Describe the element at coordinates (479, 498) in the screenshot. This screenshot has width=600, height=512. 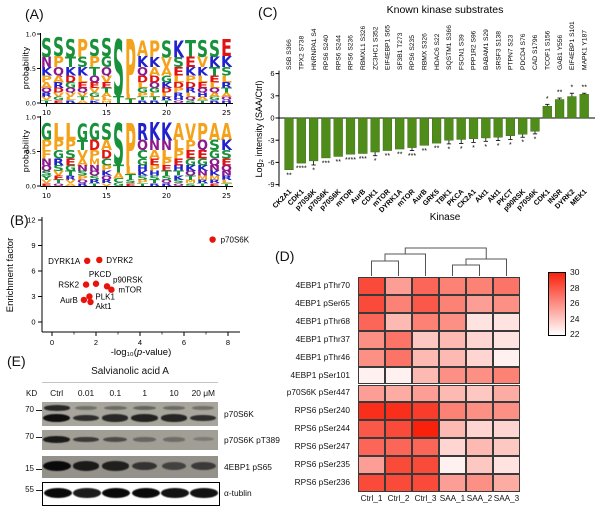
I see `heatmap-col-label: SAA_2` at that location.